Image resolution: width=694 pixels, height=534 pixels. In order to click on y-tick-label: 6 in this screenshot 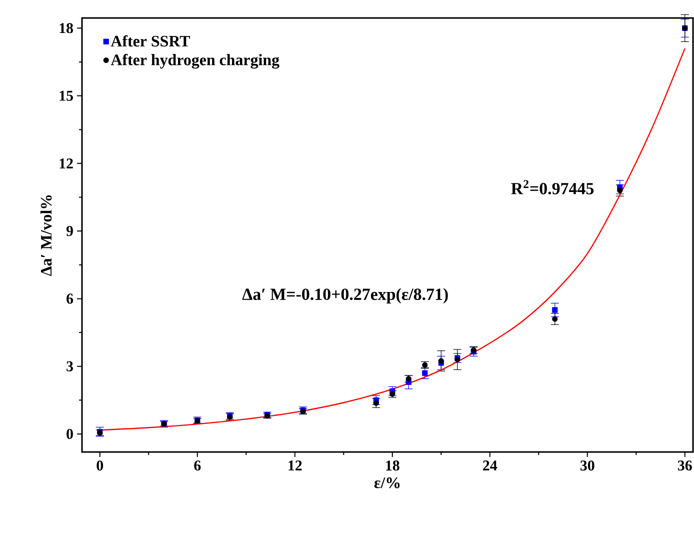, I will do `click(70, 299)`.